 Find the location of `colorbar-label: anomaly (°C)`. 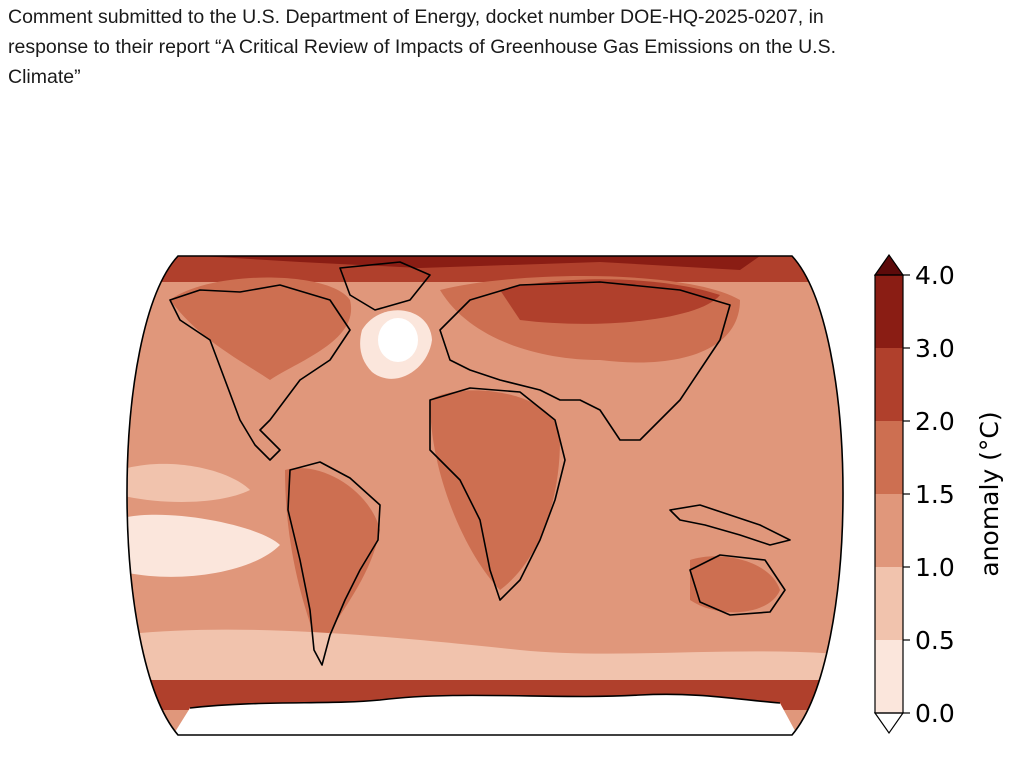

colorbar-label: anomaly (°C) is located at coordinates (989, 493).